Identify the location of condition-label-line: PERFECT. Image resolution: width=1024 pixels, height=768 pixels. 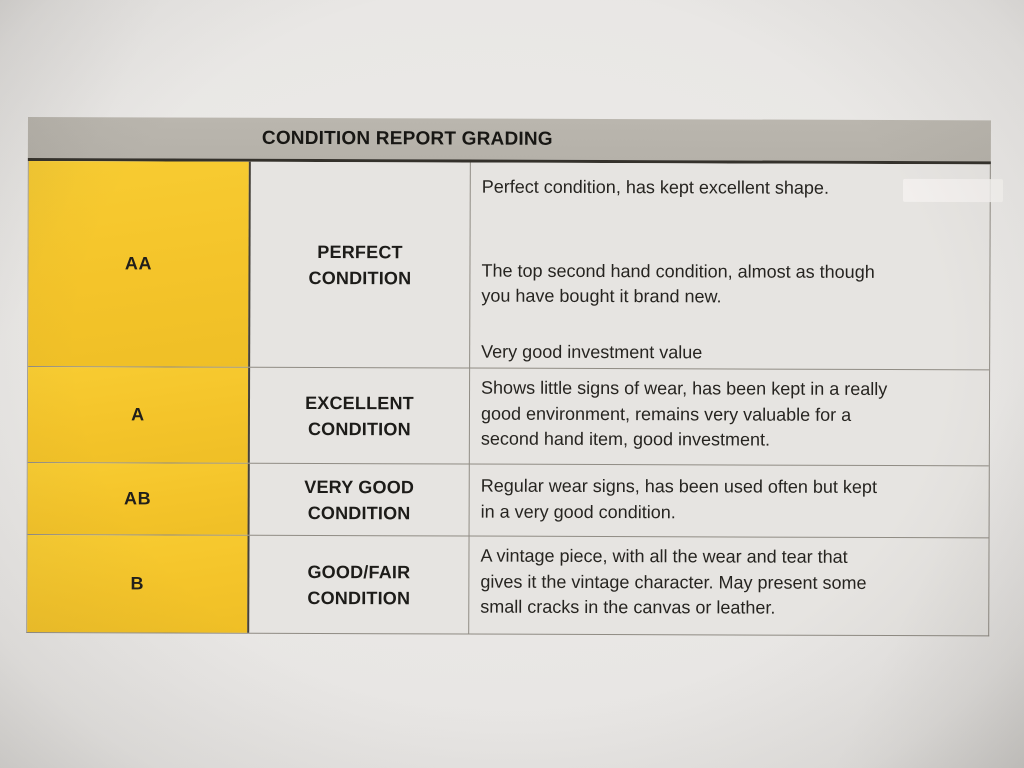
(360, 251).